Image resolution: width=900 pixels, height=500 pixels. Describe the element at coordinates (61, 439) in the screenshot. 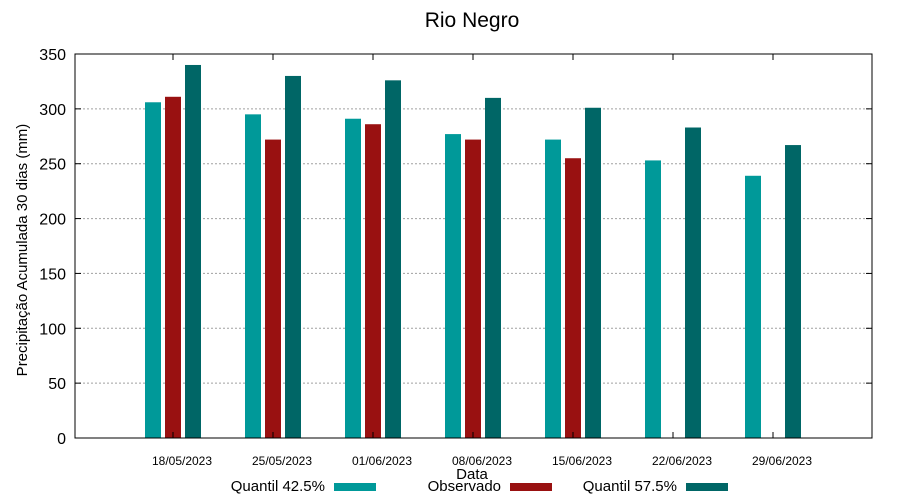

I see `y-tick-label: 0` at that location.